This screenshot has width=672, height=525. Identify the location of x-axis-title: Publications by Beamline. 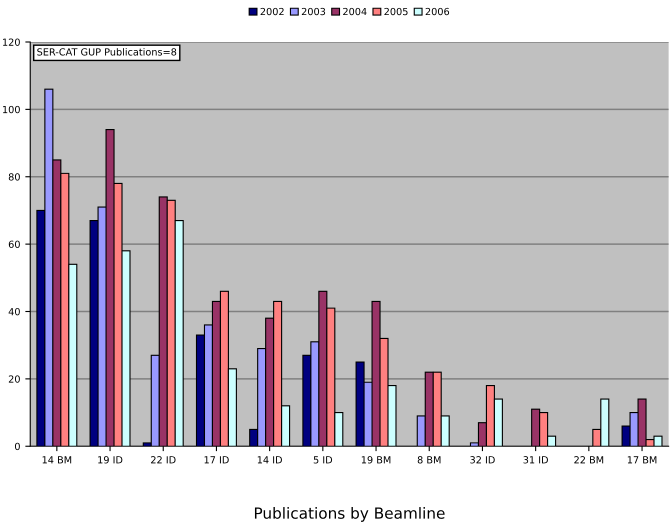
(349, 514).